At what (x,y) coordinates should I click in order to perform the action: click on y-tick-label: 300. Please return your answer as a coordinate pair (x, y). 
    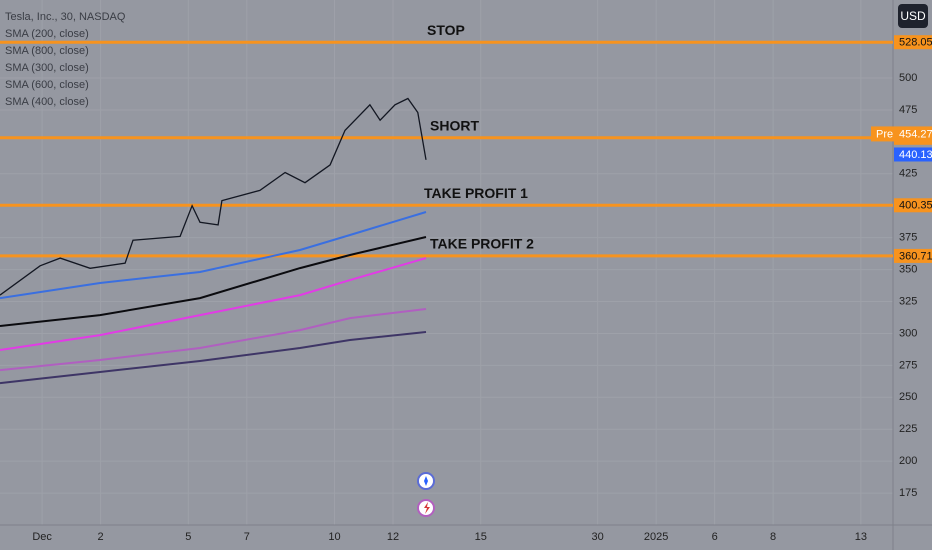
    Looking at the image, I should click on (908, 333).